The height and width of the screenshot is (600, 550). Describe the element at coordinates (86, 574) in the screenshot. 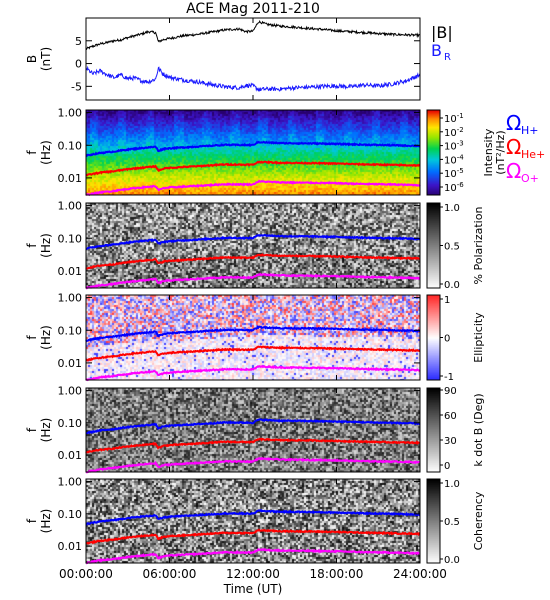

I see `time-tick-label: 00:00:00` at that location.